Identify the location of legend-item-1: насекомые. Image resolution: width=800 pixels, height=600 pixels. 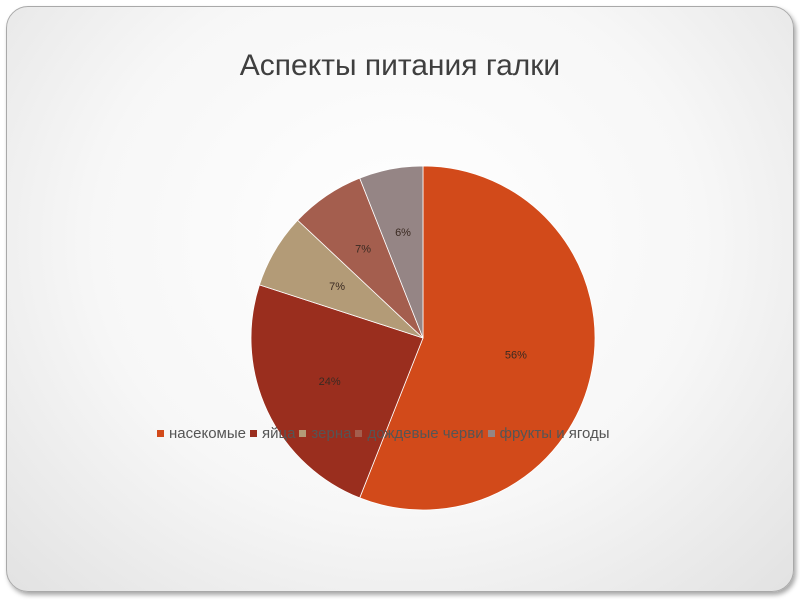
(201, 433).